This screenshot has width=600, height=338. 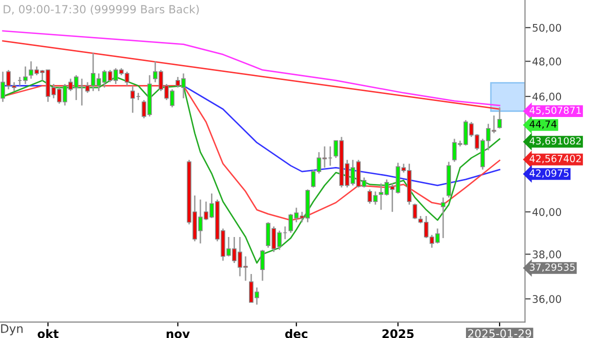 What do you see at coordinates (296, 333) in the screenshot?
I see `x-tick-label: dec` at bounding box center [296, 333].